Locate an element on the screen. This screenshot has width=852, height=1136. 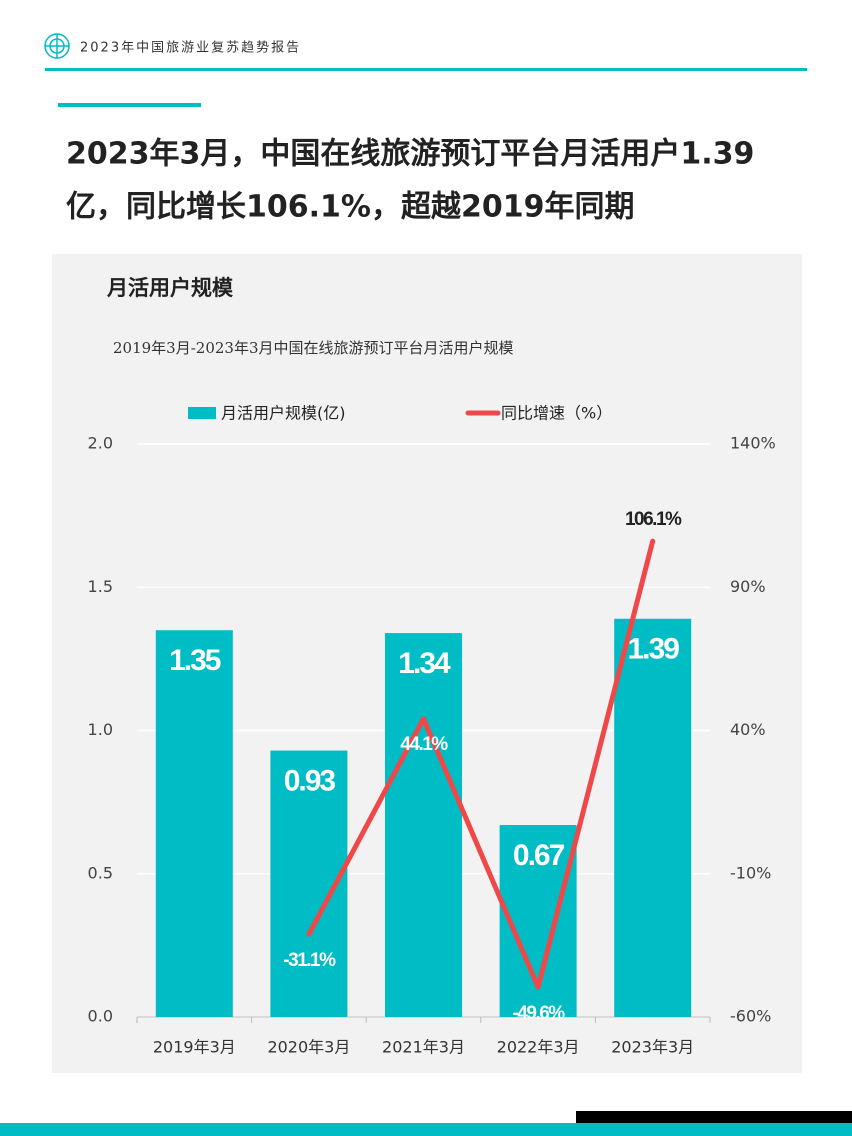
y2-tick-label: -10% is located at coordinates (750, 872).